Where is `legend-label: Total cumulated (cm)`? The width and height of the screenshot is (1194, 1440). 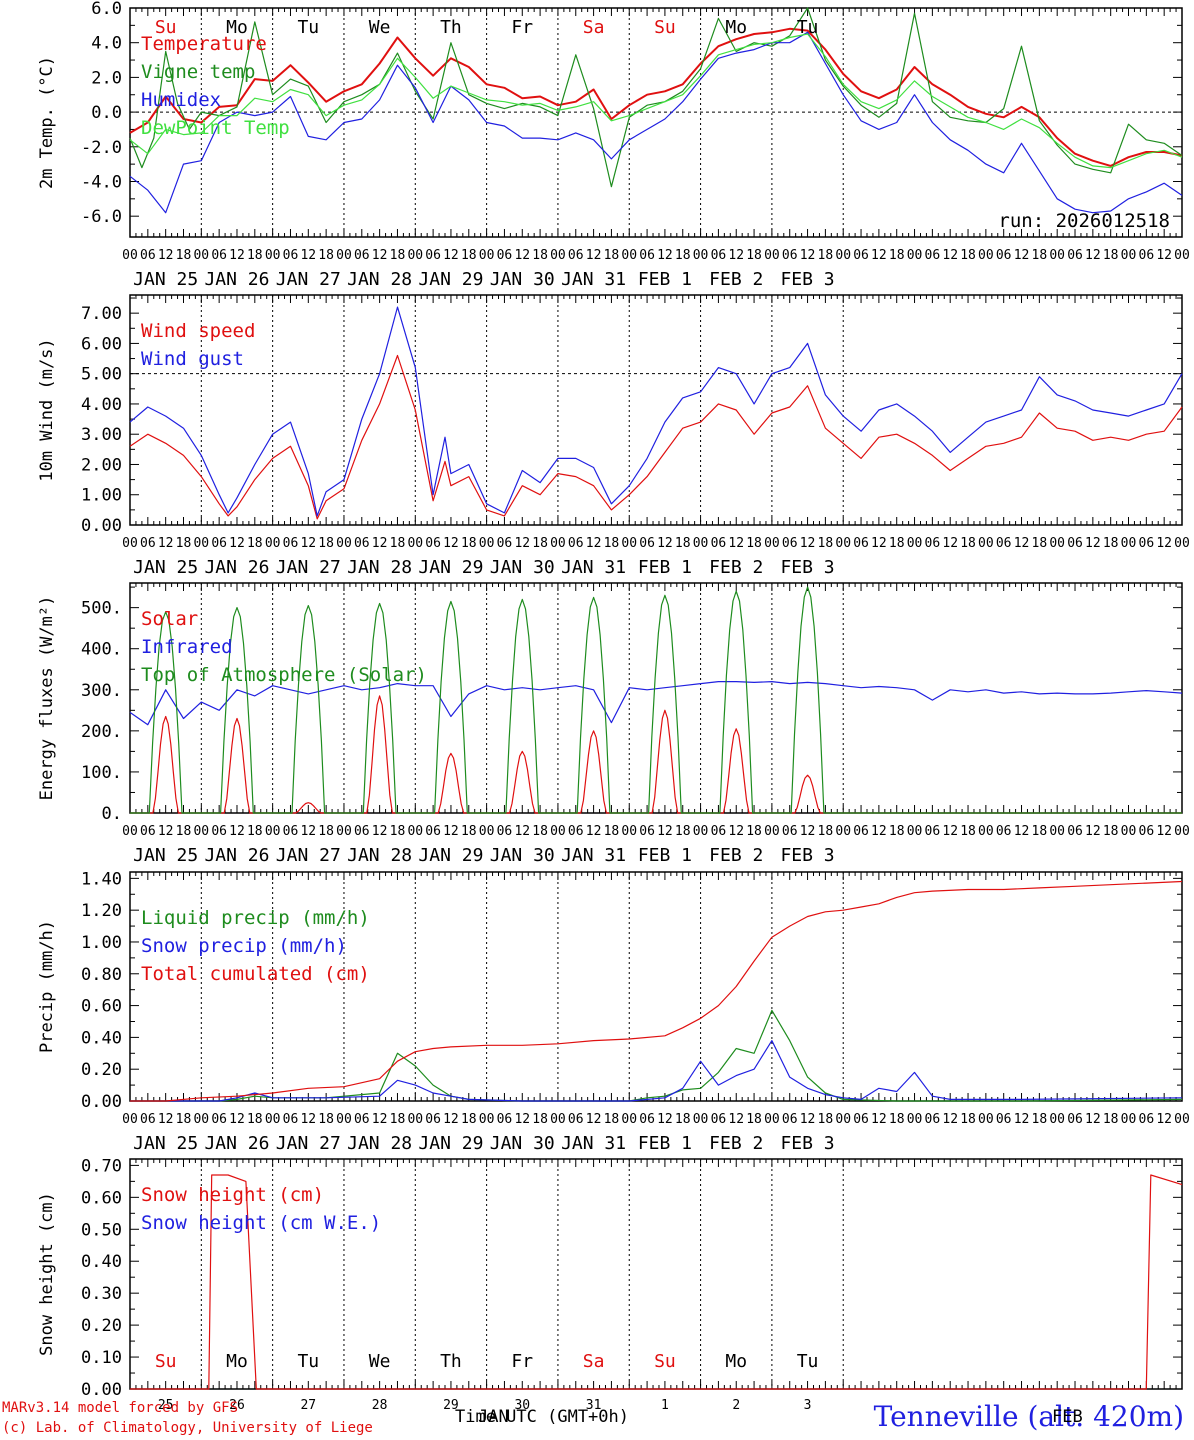 legend-label: Total cumulated (cm) is located at coordinates (255, 974).